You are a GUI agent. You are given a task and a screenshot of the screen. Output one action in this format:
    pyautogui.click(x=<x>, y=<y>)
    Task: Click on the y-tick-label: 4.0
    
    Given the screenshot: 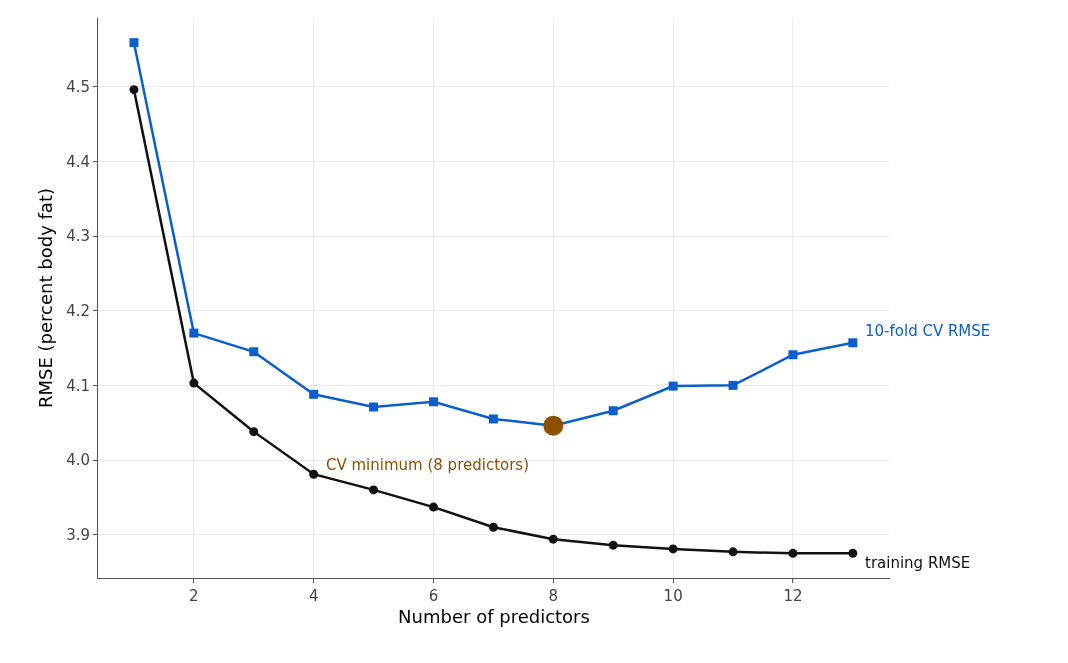 What is the action you would take?
    pyautogui.click(x=78, y=460)
    